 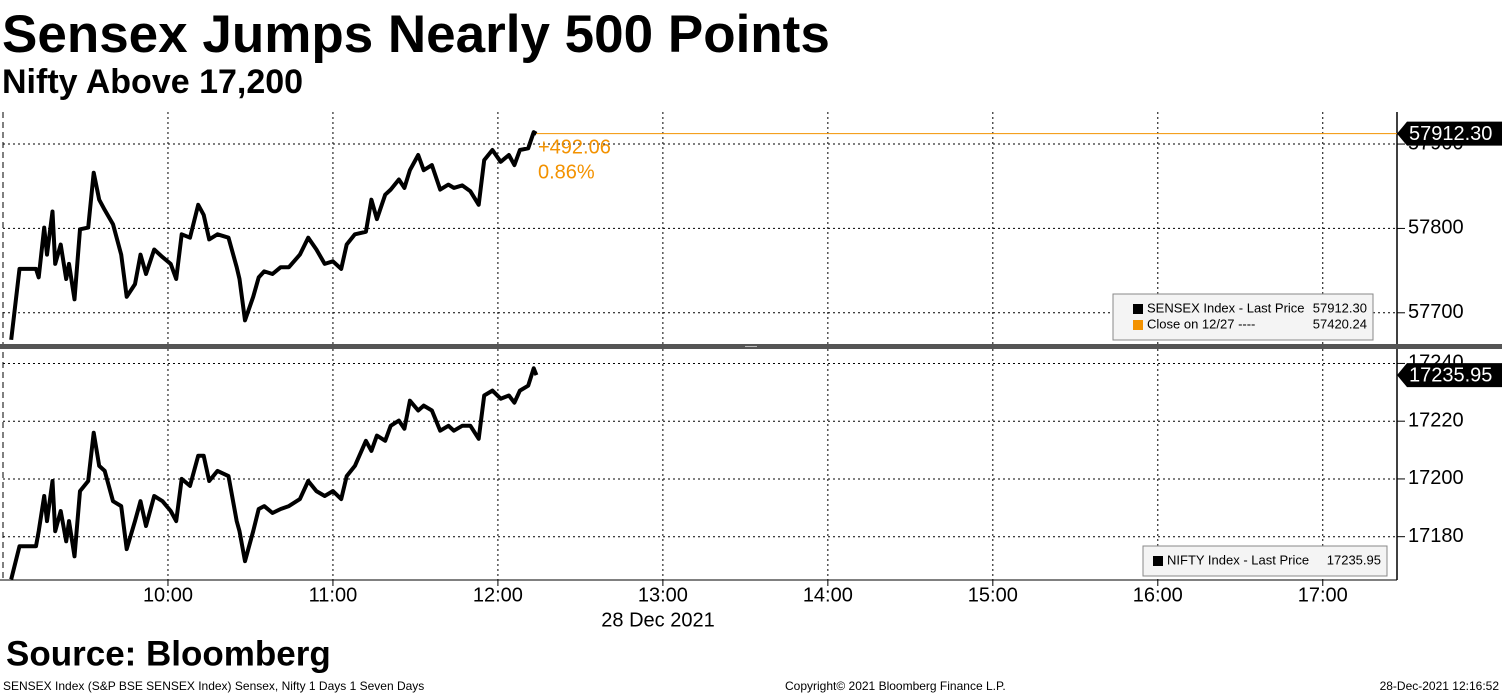 I want to click on legend-value: 57912.30, so click(x=1340, y=307).